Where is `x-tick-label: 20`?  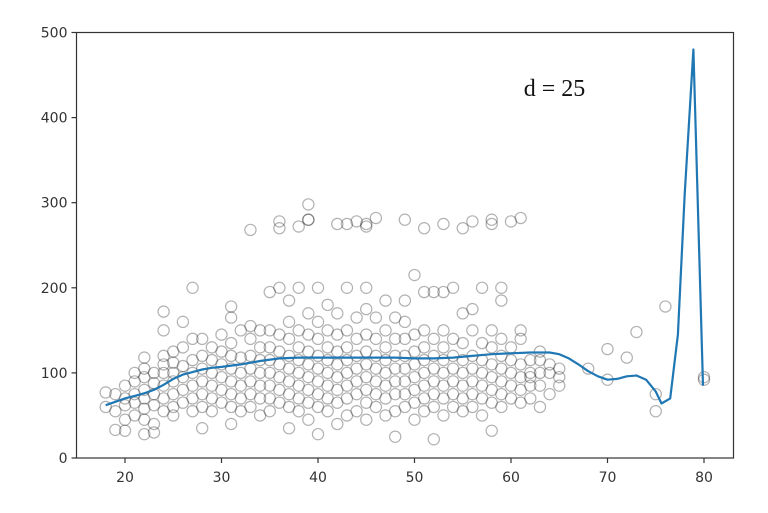
x-tick-label: 20 is located at coordinates (125, 478).